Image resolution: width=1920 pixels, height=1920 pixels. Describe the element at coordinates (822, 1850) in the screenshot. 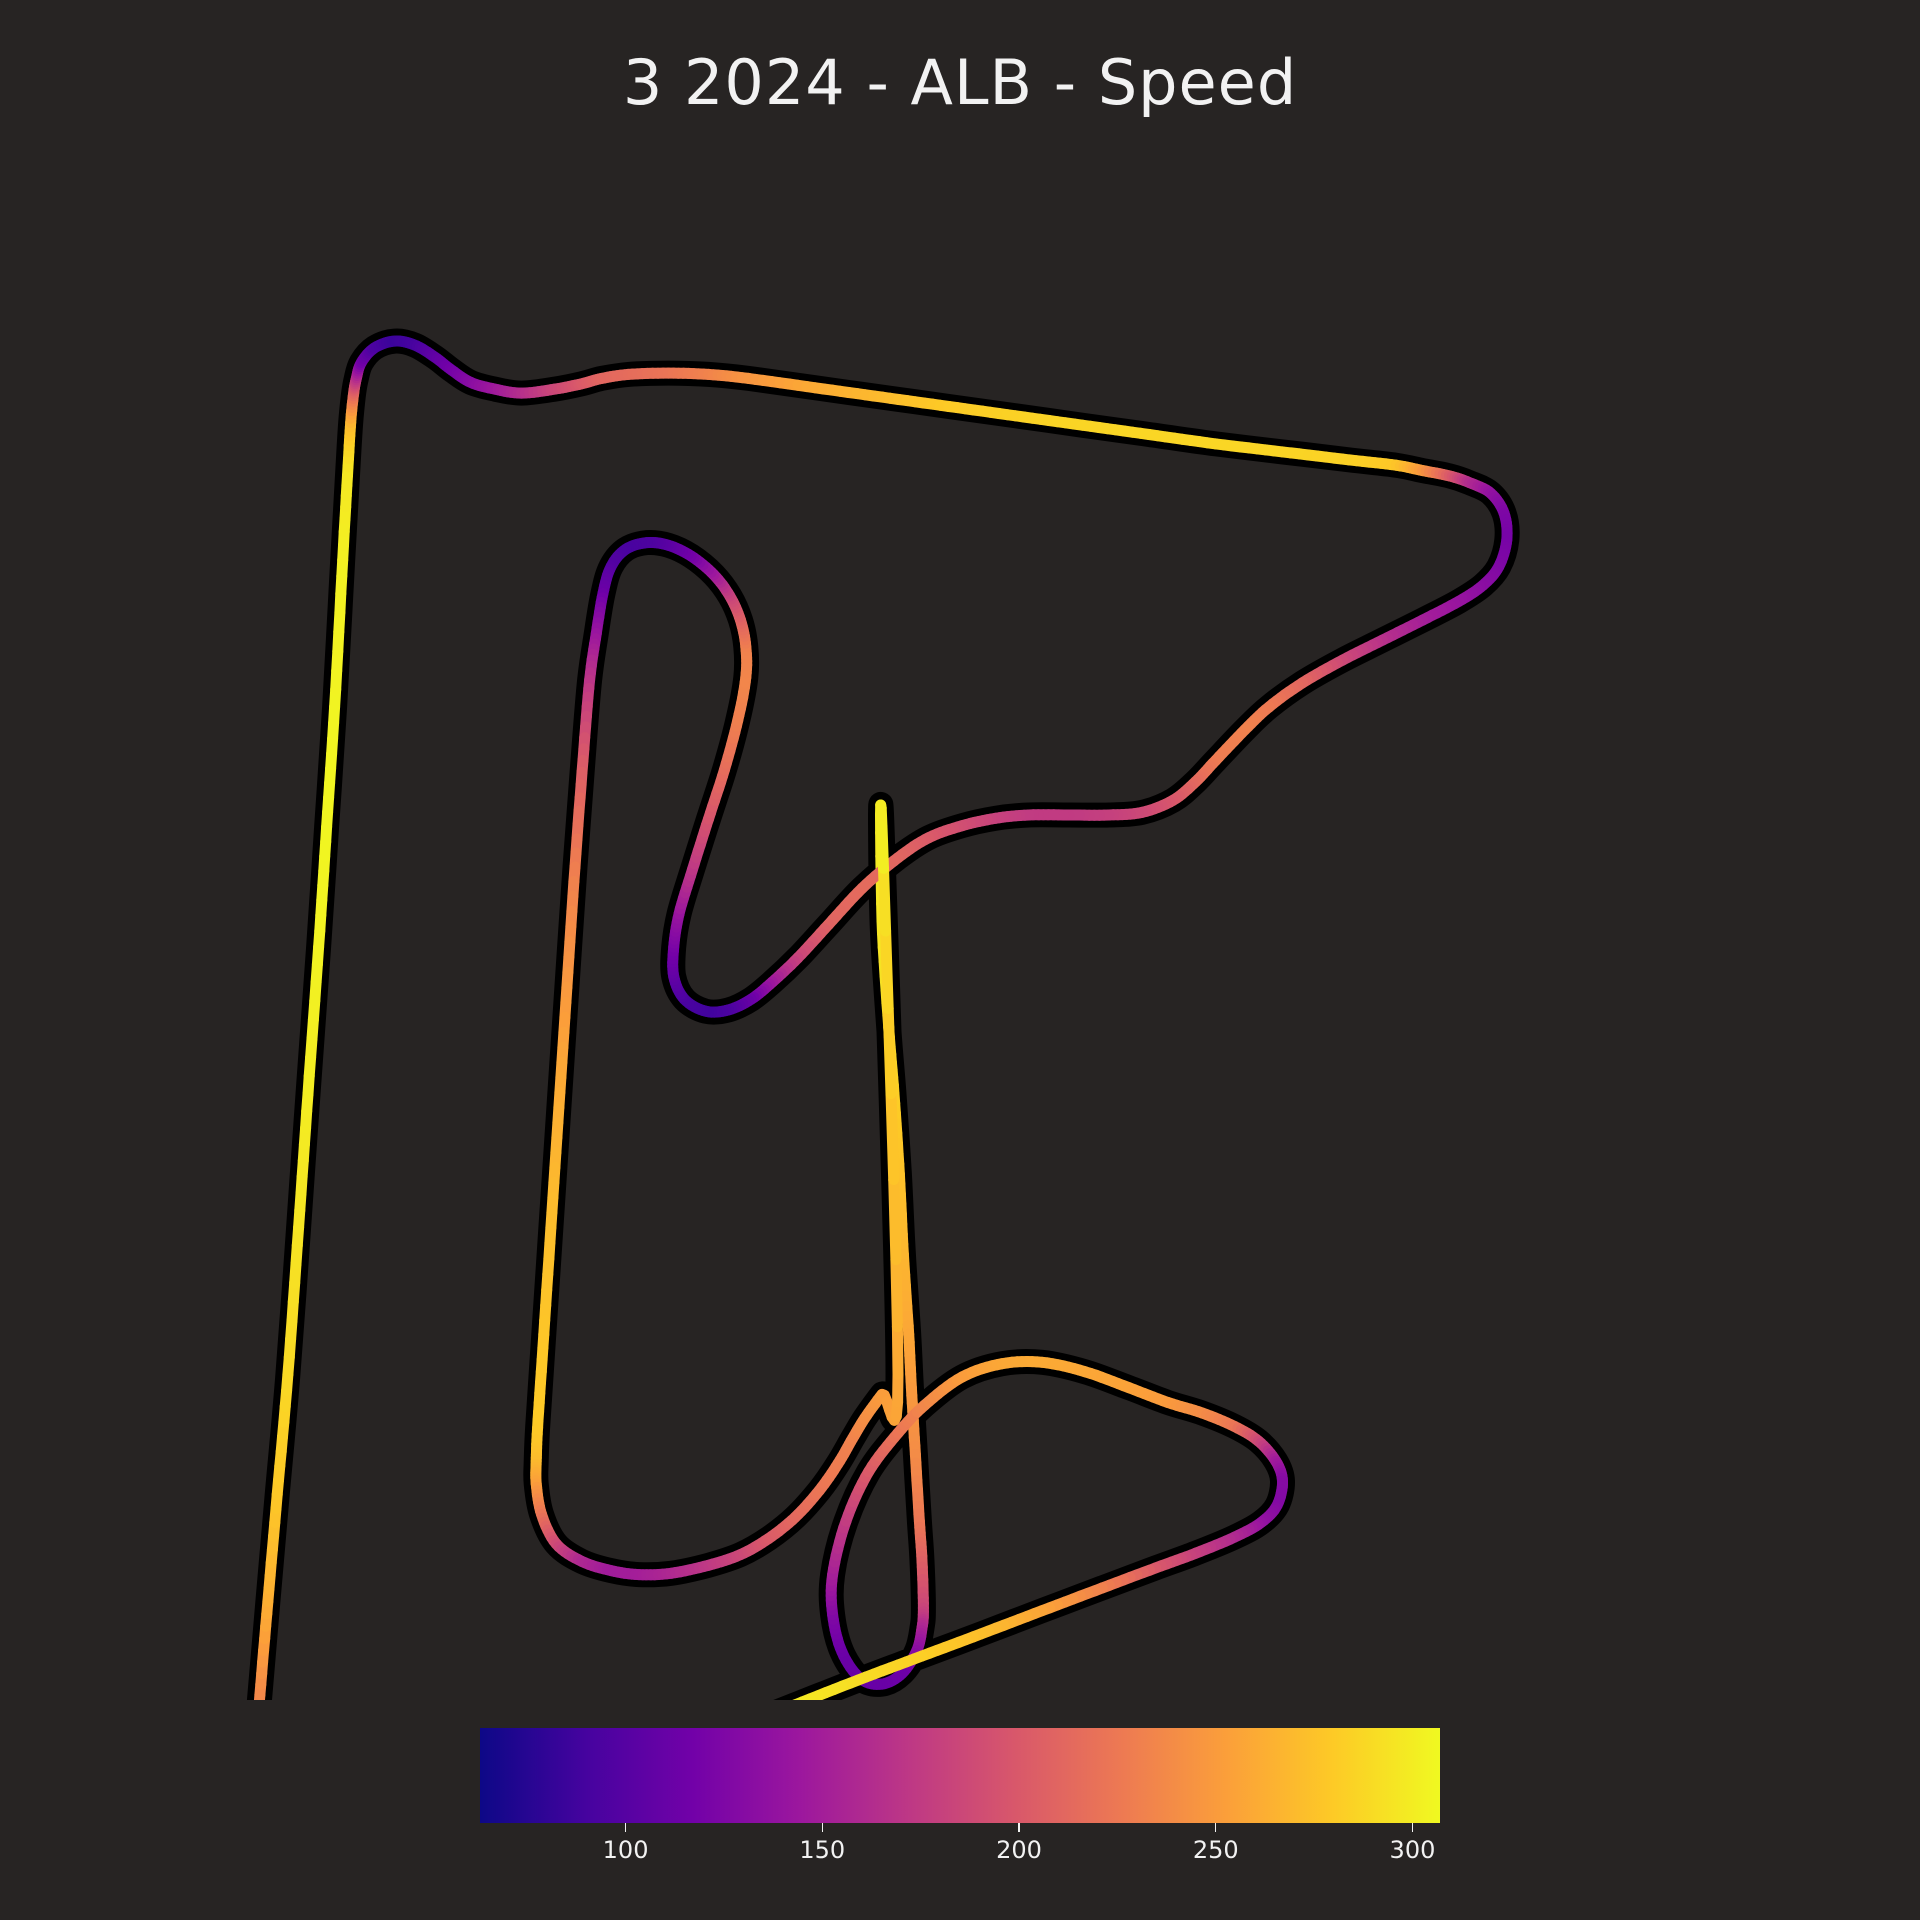

I see `colorbar-tick-label: 150` at that location.